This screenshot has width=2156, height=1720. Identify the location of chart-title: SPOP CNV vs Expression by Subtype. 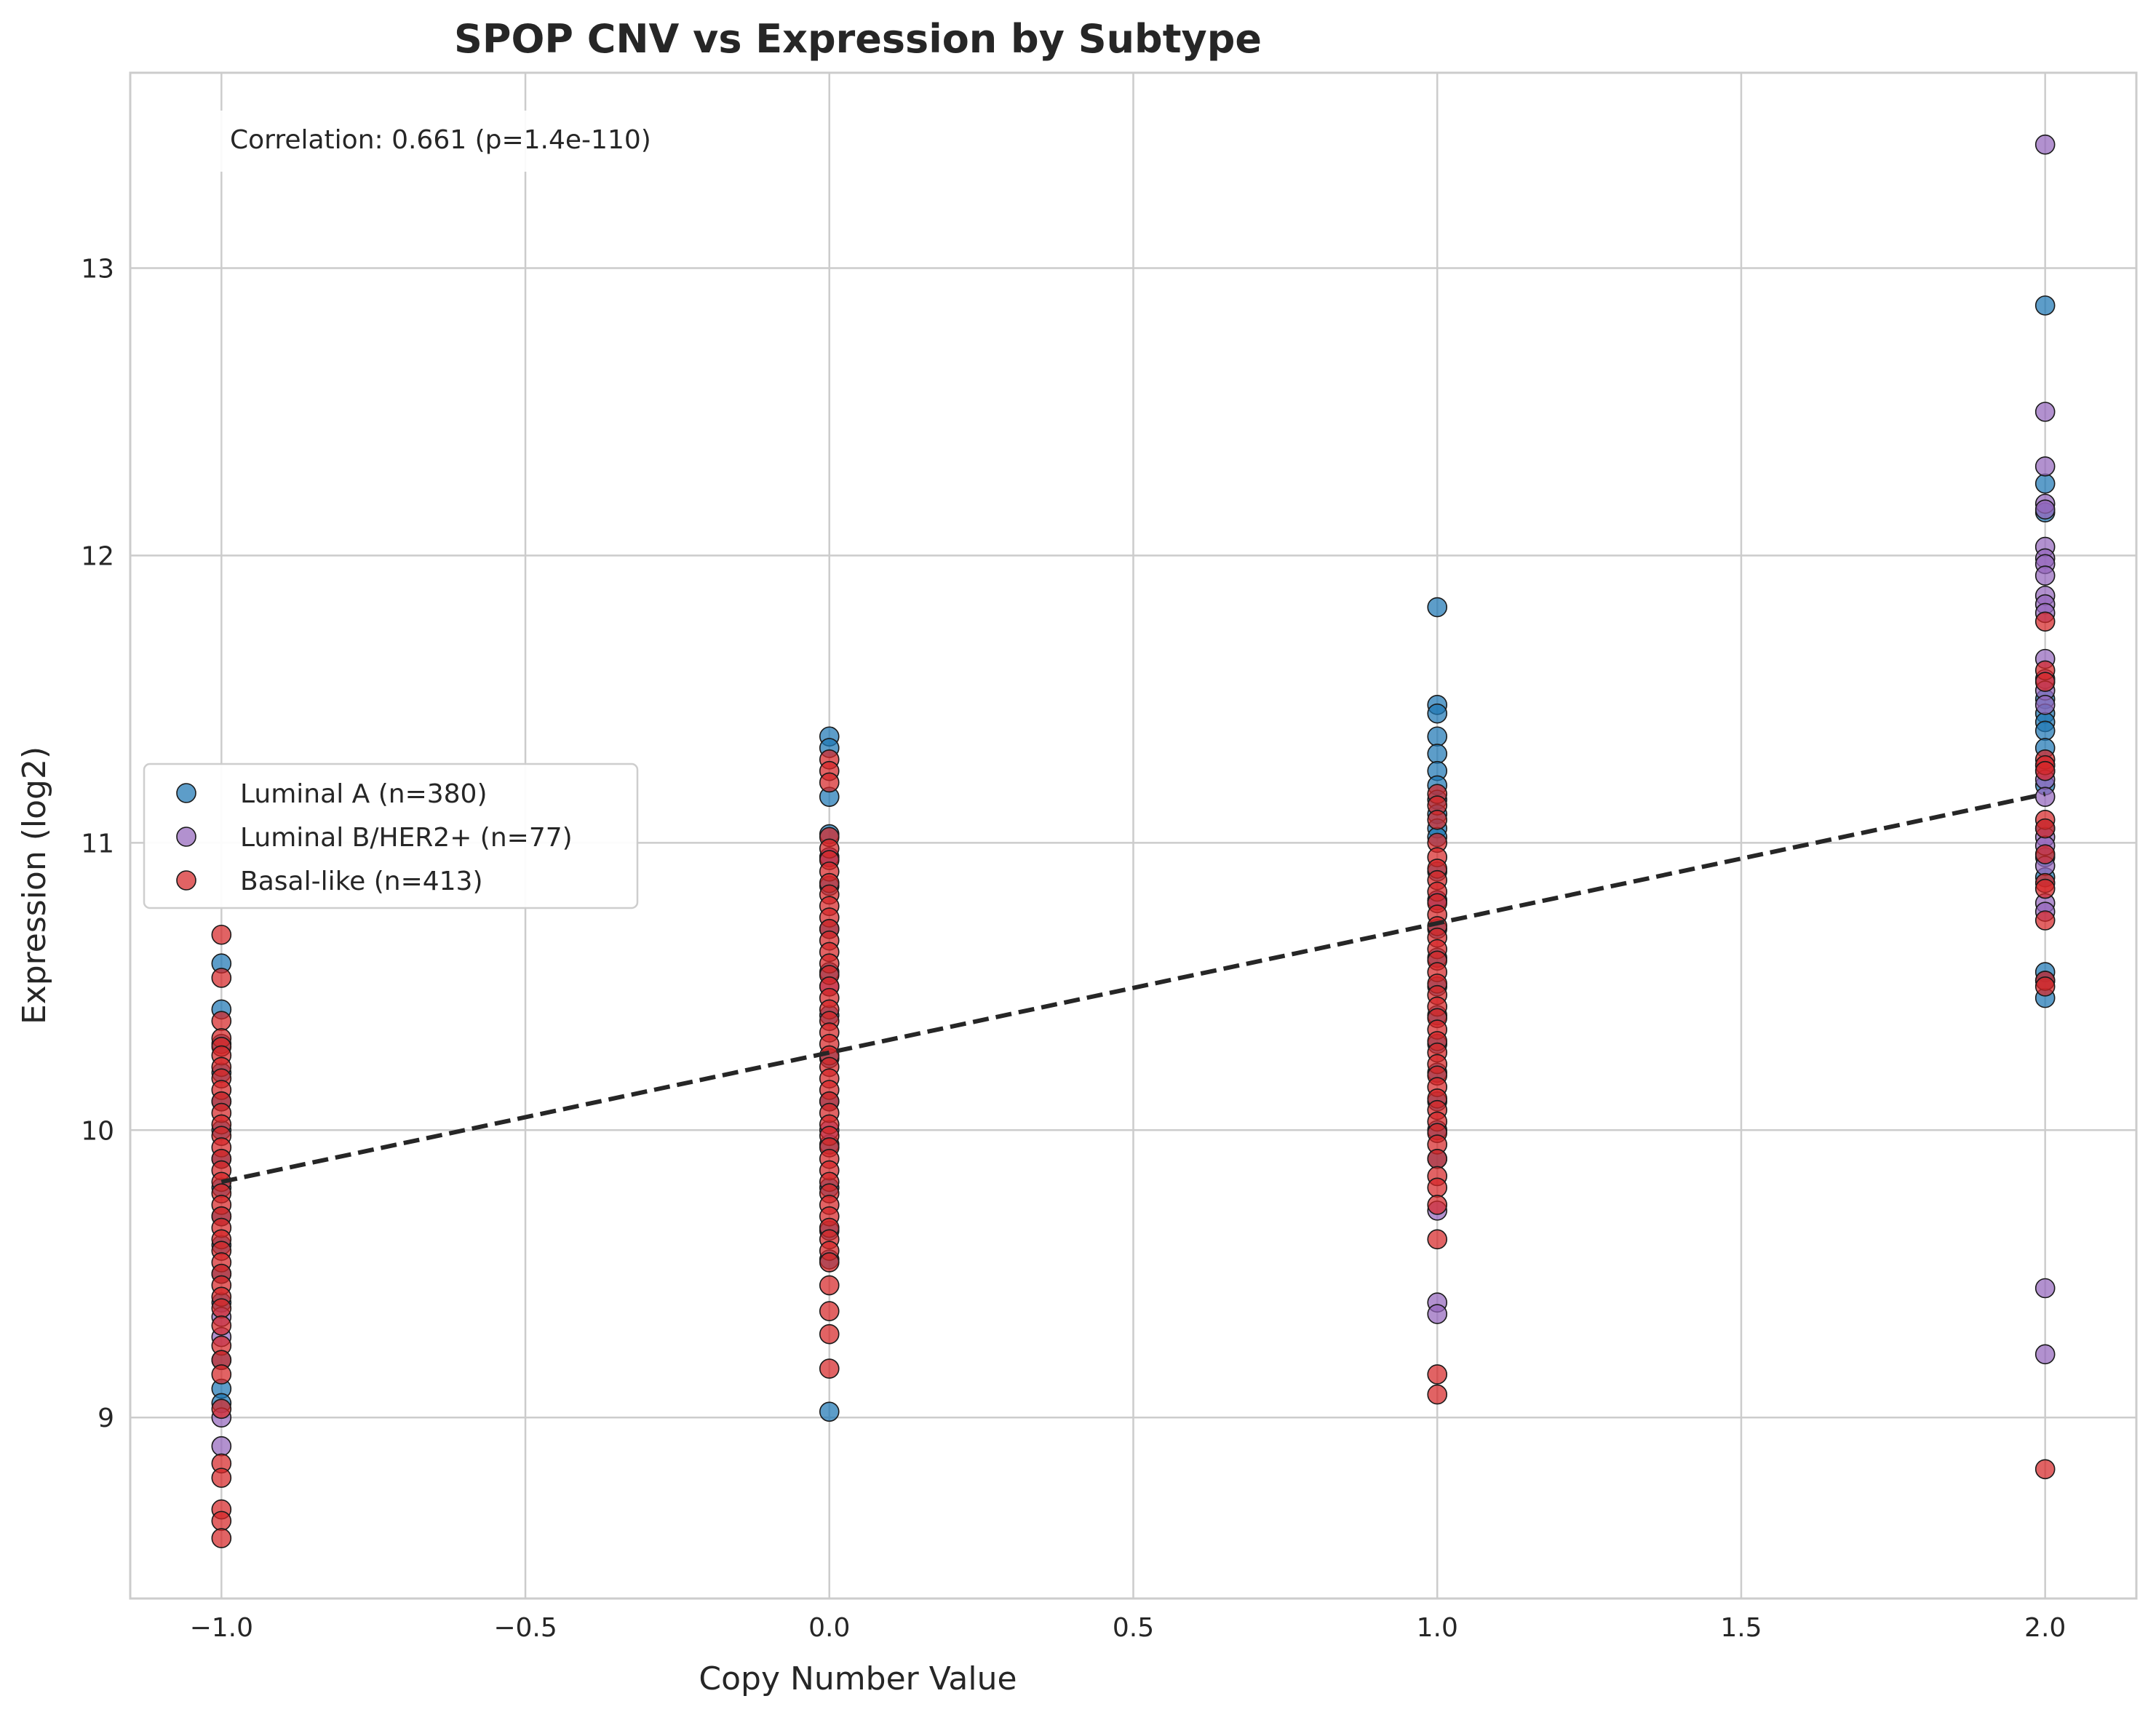
(858, 39).